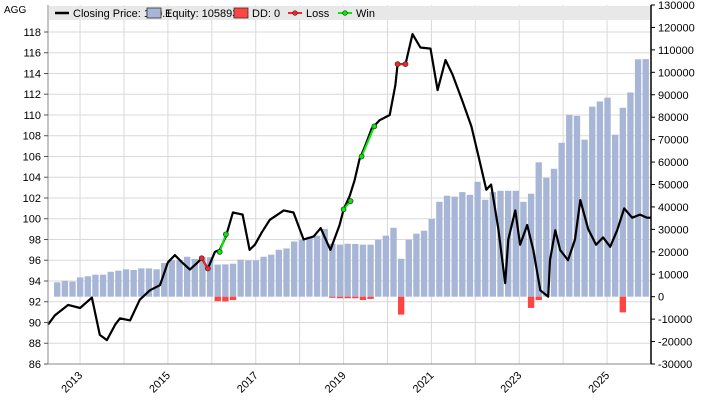  What do you see at coordinates (32, 116) in the screenshot?
I see `left-tick-label: 110` at bounding box center [32, 116].